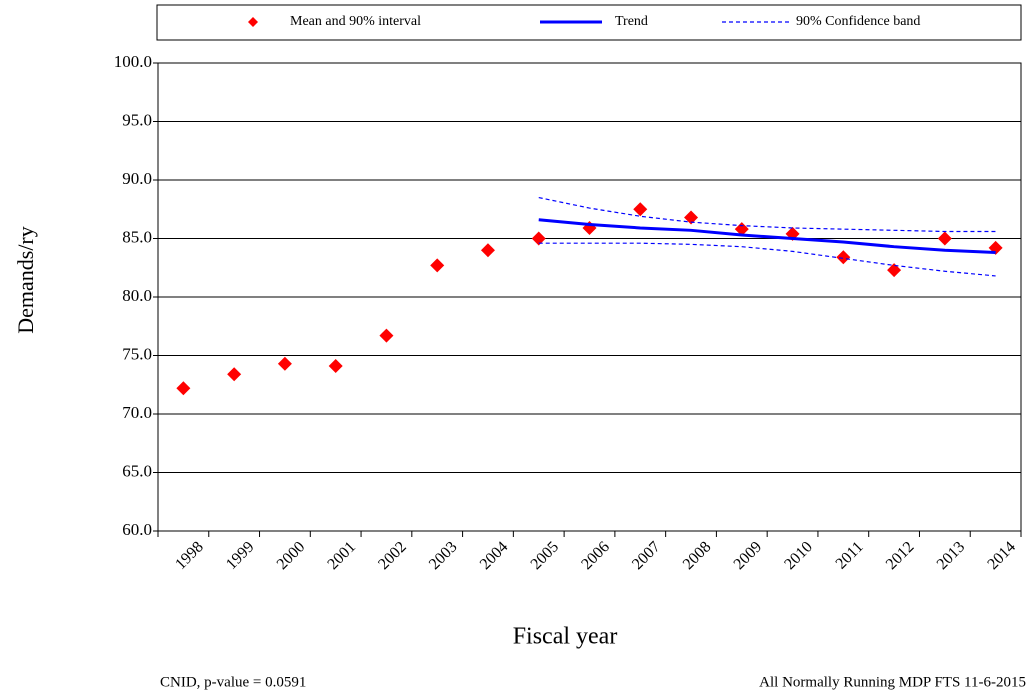  I want to click on y-tick-label: 80.0, so click(137, 295).